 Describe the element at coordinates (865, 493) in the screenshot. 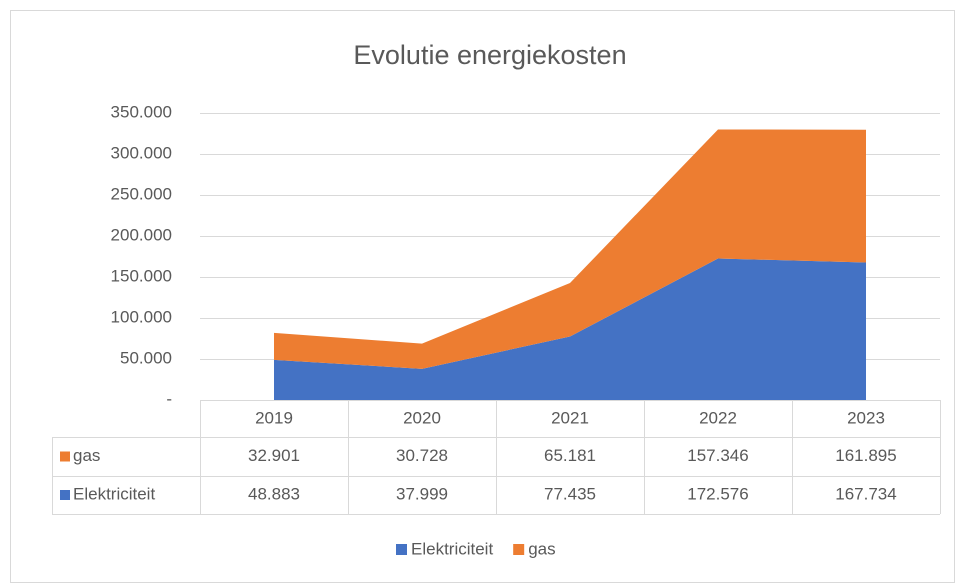

I see `table-cell: 167.734` at that location.